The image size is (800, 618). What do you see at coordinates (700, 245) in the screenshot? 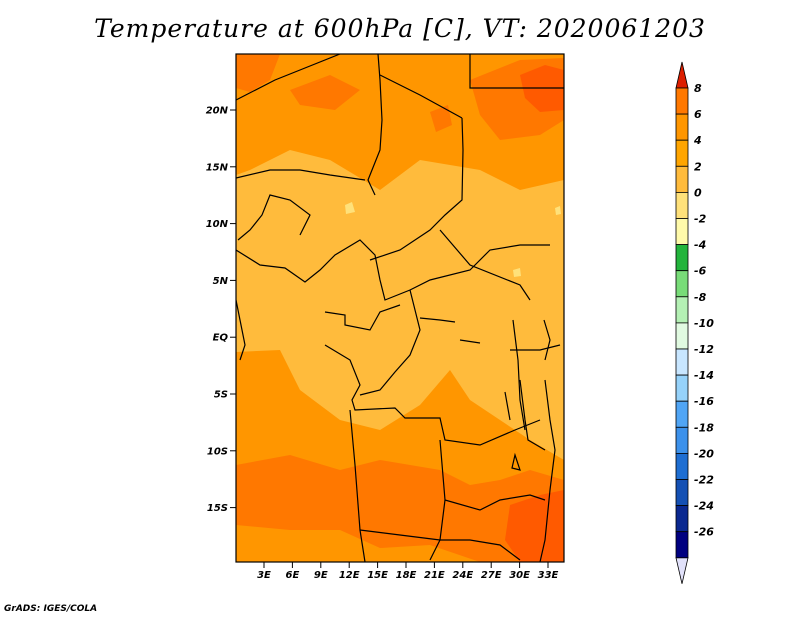
I see `colorbar-label: -4` at bounding box center [700, 245].